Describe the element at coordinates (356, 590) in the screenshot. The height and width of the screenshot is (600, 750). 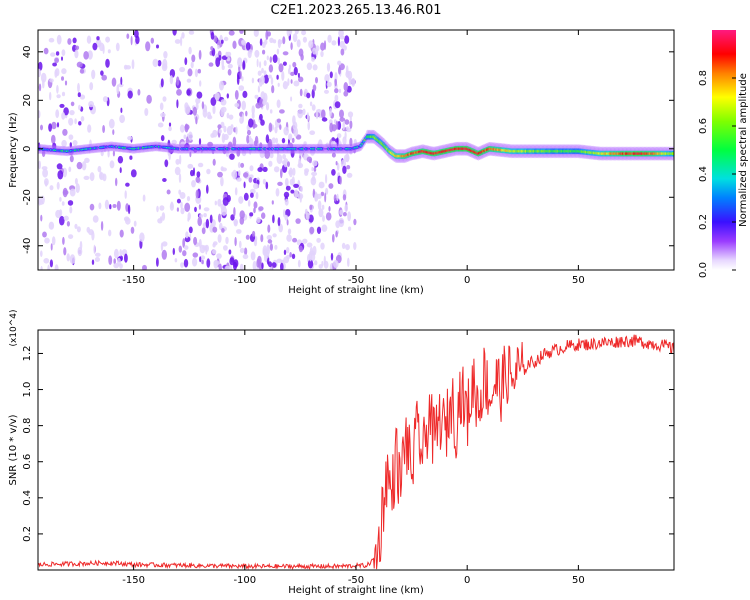
I see `snr-x-label: Height of straight line (km)` at that location.